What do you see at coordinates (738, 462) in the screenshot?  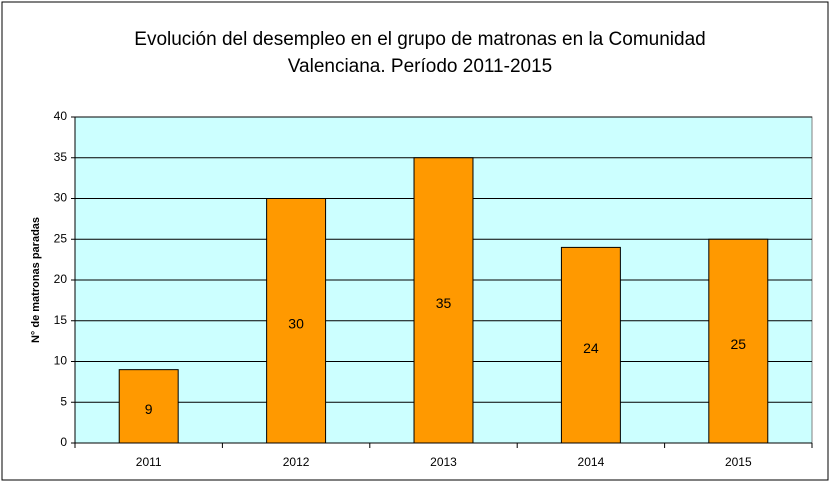 I see `x-tick-label: 2015` at bounding box center [738, 462].